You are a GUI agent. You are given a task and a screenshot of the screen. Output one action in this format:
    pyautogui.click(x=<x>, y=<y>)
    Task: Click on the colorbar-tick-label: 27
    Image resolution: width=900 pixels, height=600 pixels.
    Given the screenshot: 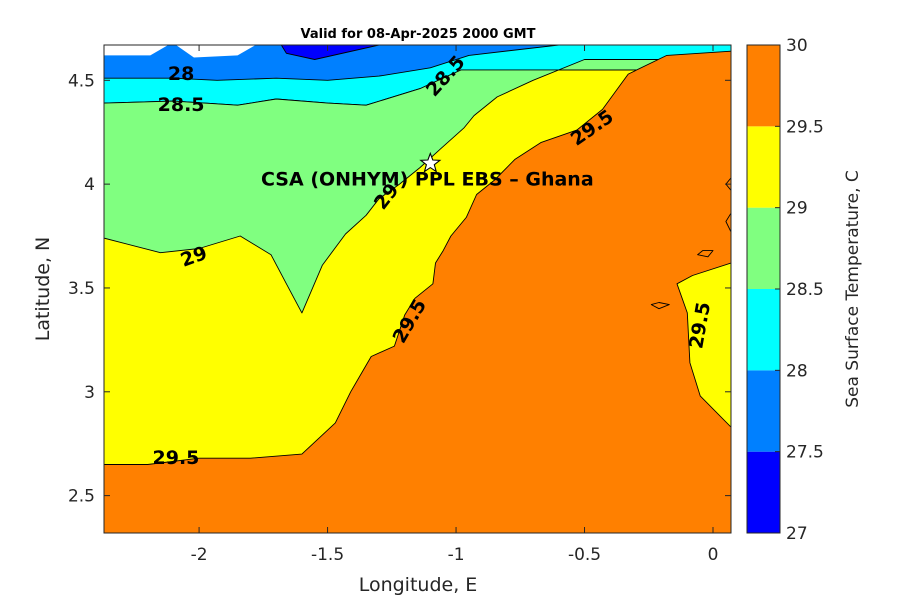 What is the action you would take?
    pyautogui.click(x=797, y=534)
    